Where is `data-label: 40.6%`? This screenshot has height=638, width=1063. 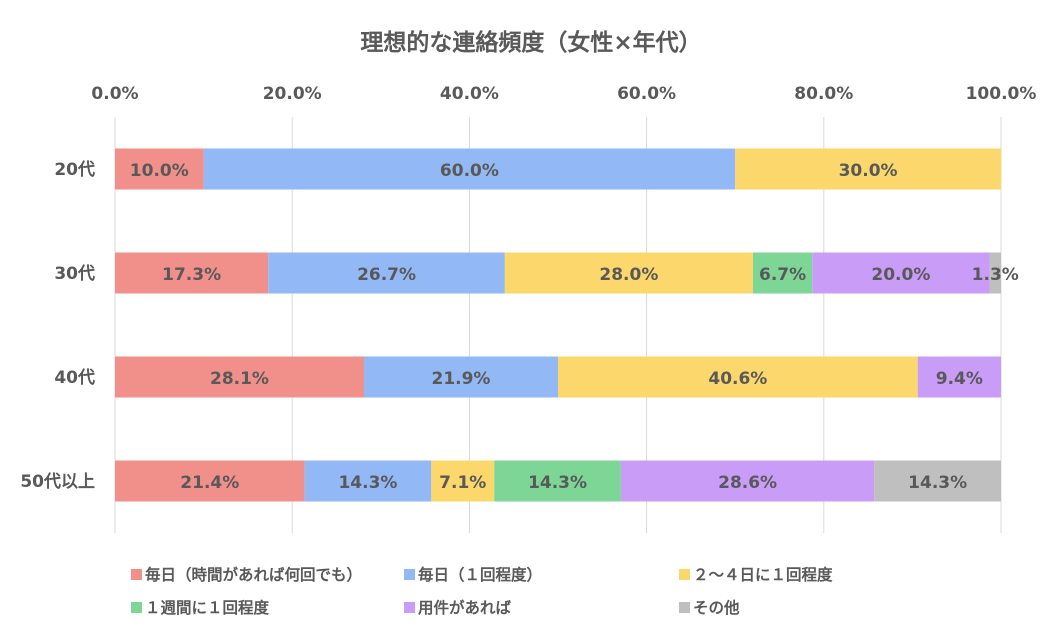 data-label: 40.6% is located at coordinates (737, 379).